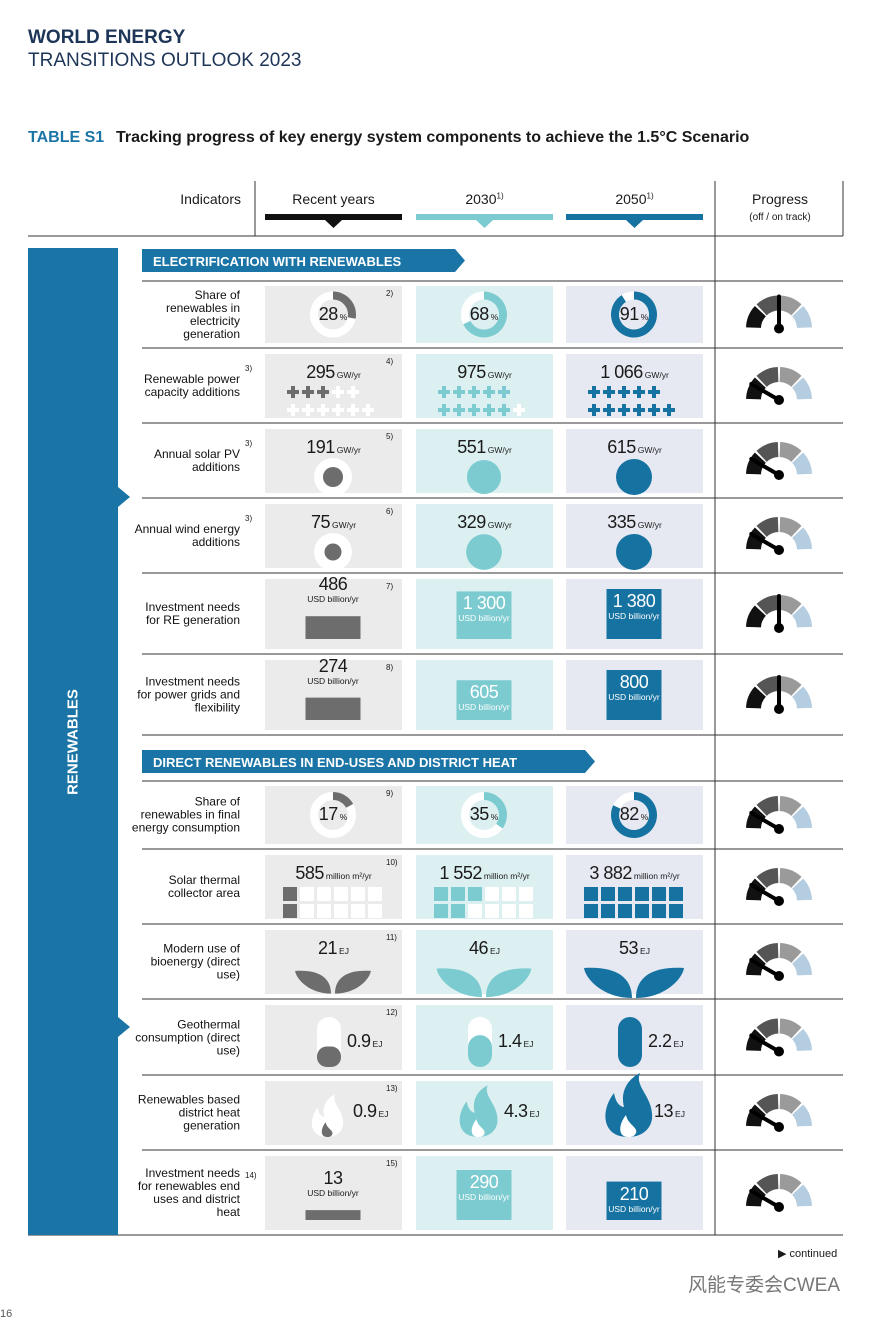 The width and height of the screenshot is (878, 1320). What do you see at coordinates (320, 372) in the screenshot?
I see `value: 295` at bounding box center [320, 372].